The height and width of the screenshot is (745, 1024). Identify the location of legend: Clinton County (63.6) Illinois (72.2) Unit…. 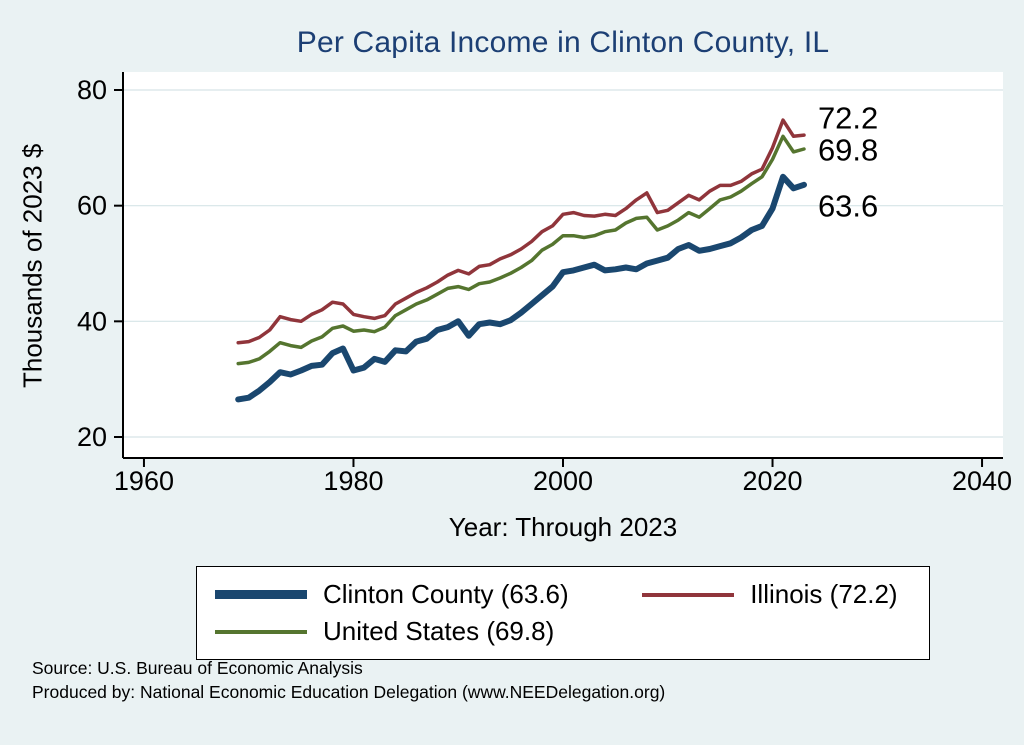
(563, 613).